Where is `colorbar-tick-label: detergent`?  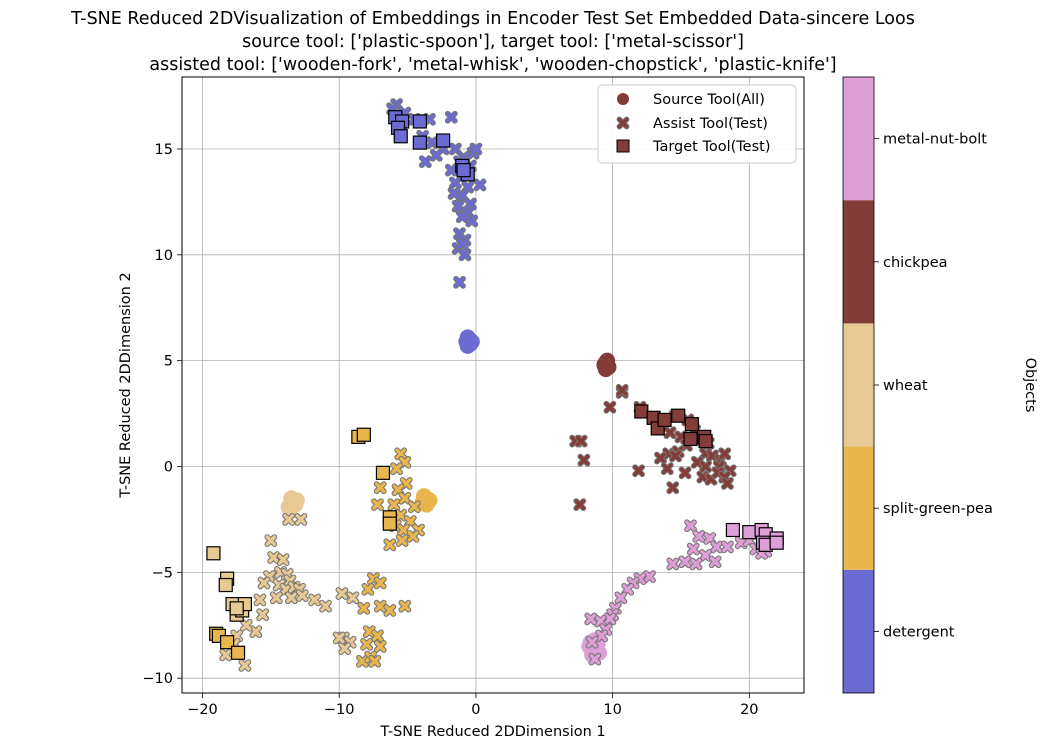
colorbar-tick-label: detergent is located at coordinates (919, 632).